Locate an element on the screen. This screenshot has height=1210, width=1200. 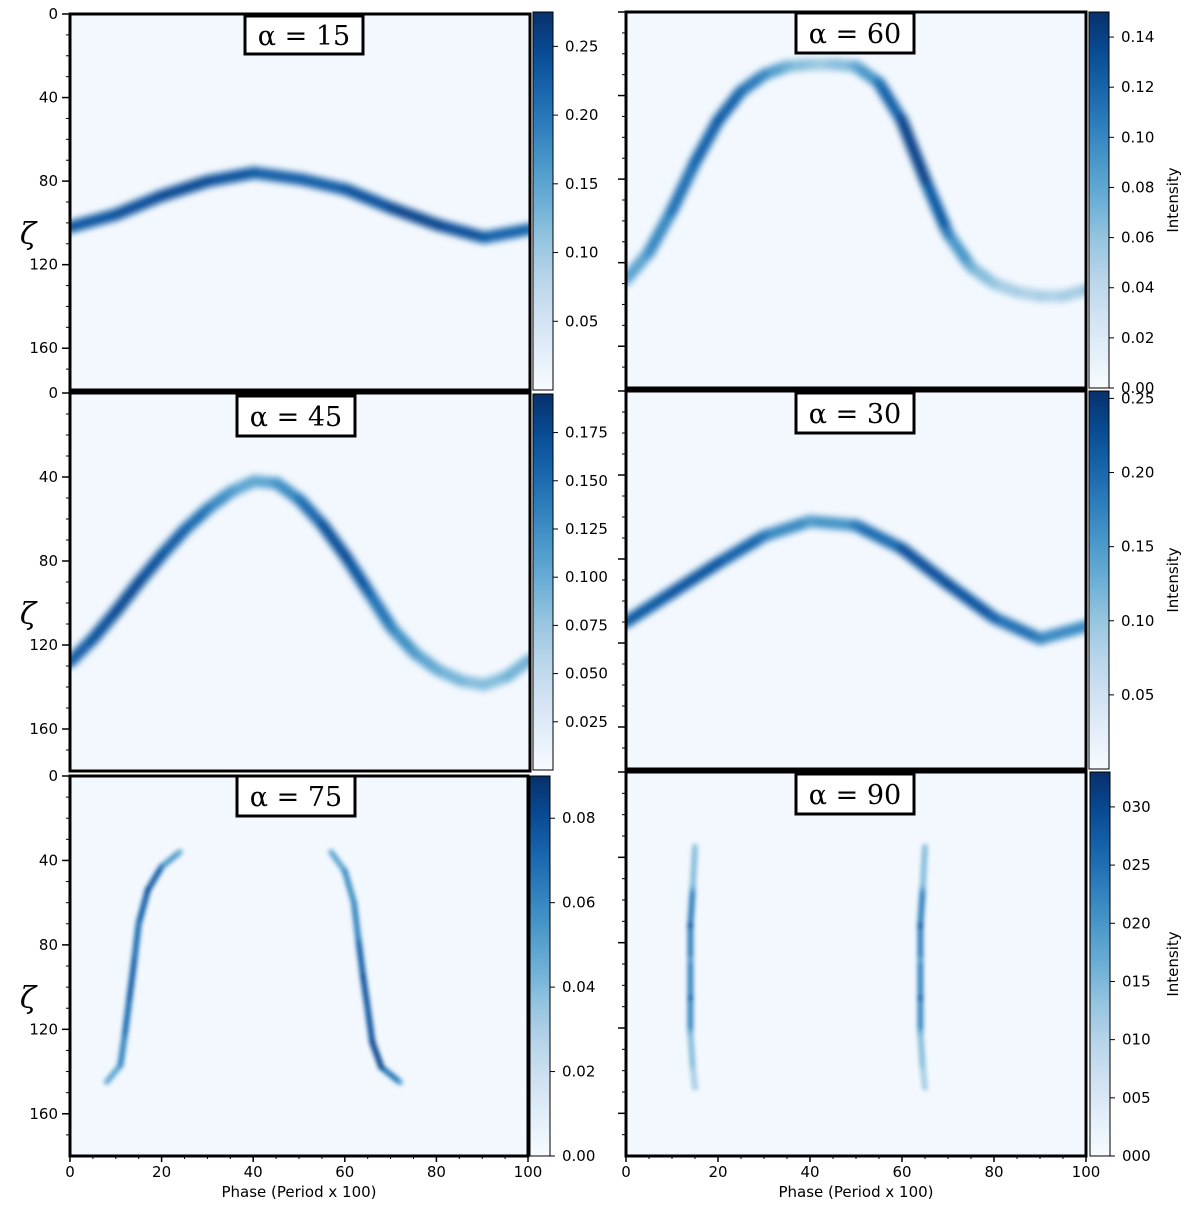
colorbar-tick-label: 0.06 is located at coordinates (578, 903).